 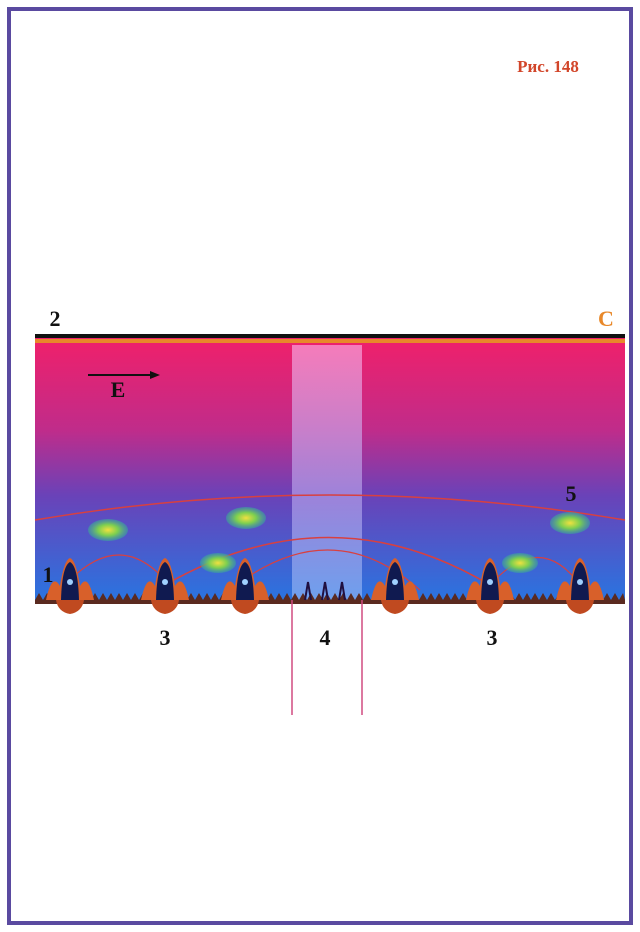 What do you see at coordinates (55, 318) in the screenshot?
I see `label: 2` at bounding box center [55, 318].